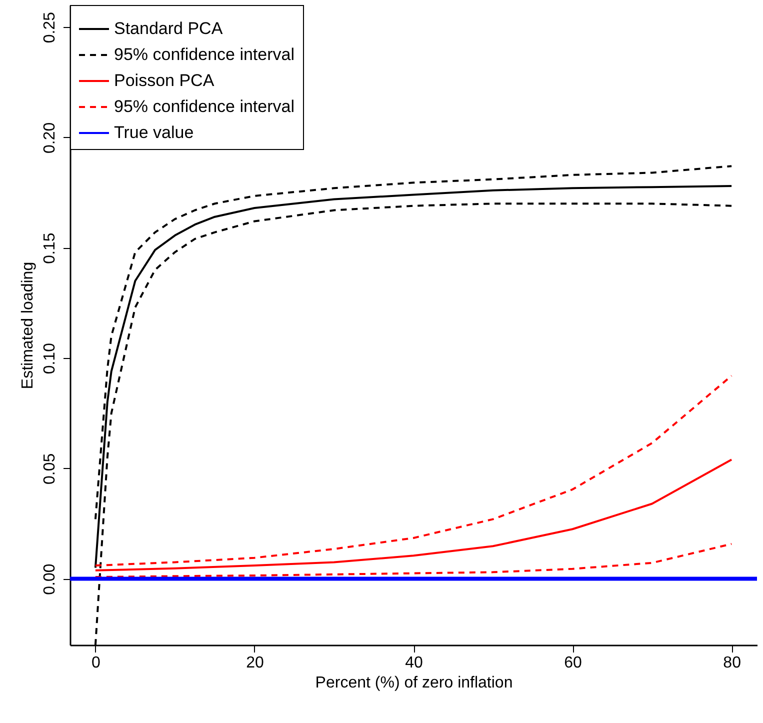 This screenshot has height=723, width=763. What do you see at coordinates (414, 663) in the screenshot?
I see `x-tick-label: 40` at bounding box center [414, 663].